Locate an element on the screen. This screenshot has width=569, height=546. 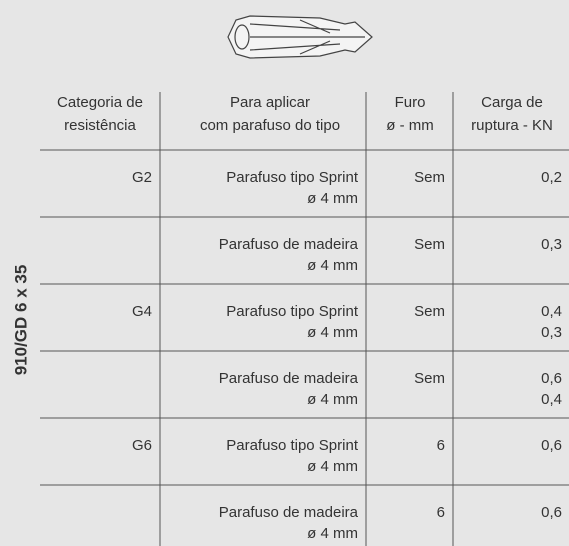
load: 0,2 is located at coordinates (551, 177).